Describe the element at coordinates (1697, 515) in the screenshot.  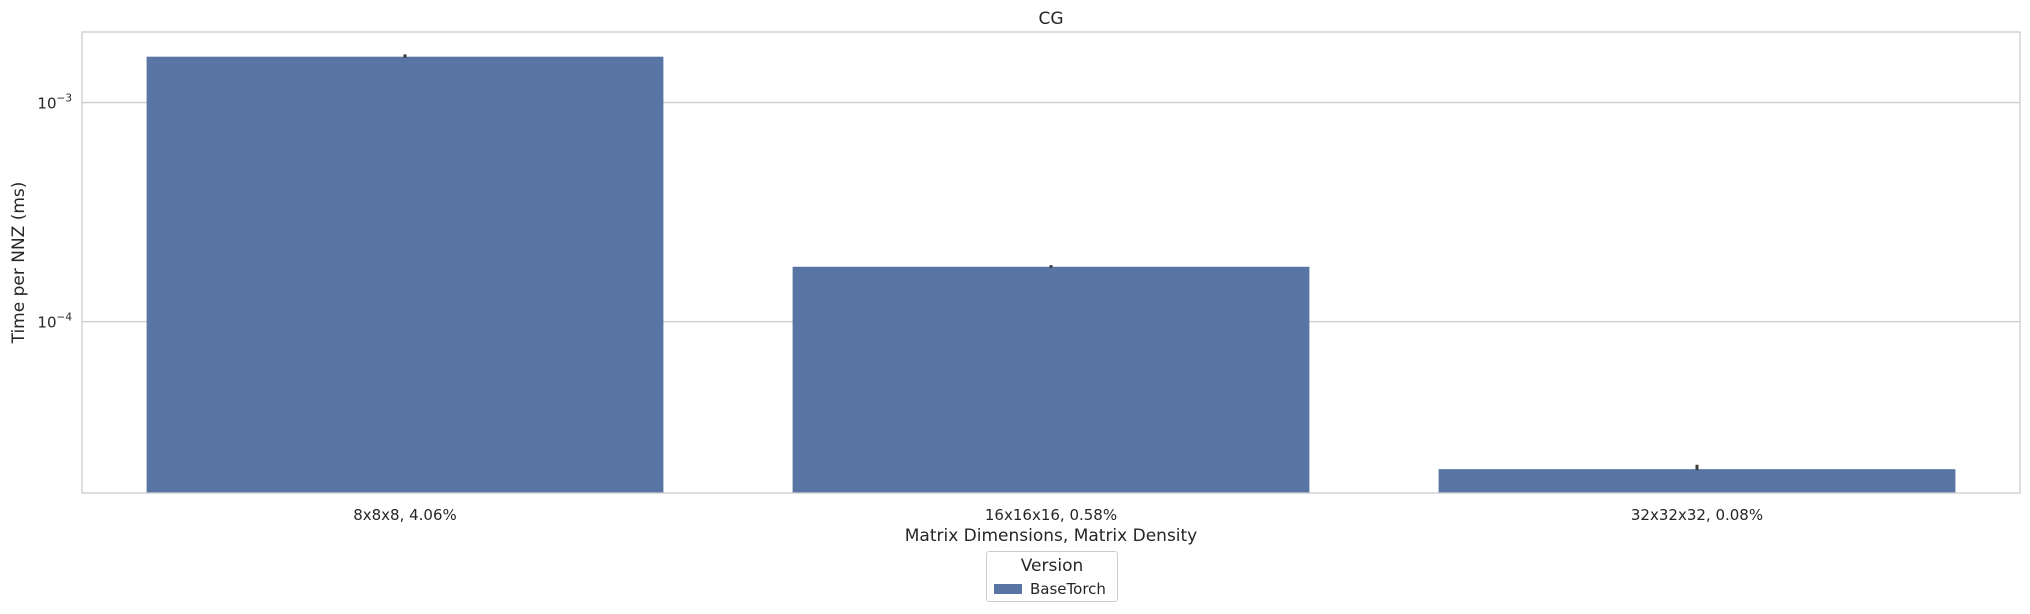
I see `x-tick-label: 32x32x32, 0.08%` at that location.